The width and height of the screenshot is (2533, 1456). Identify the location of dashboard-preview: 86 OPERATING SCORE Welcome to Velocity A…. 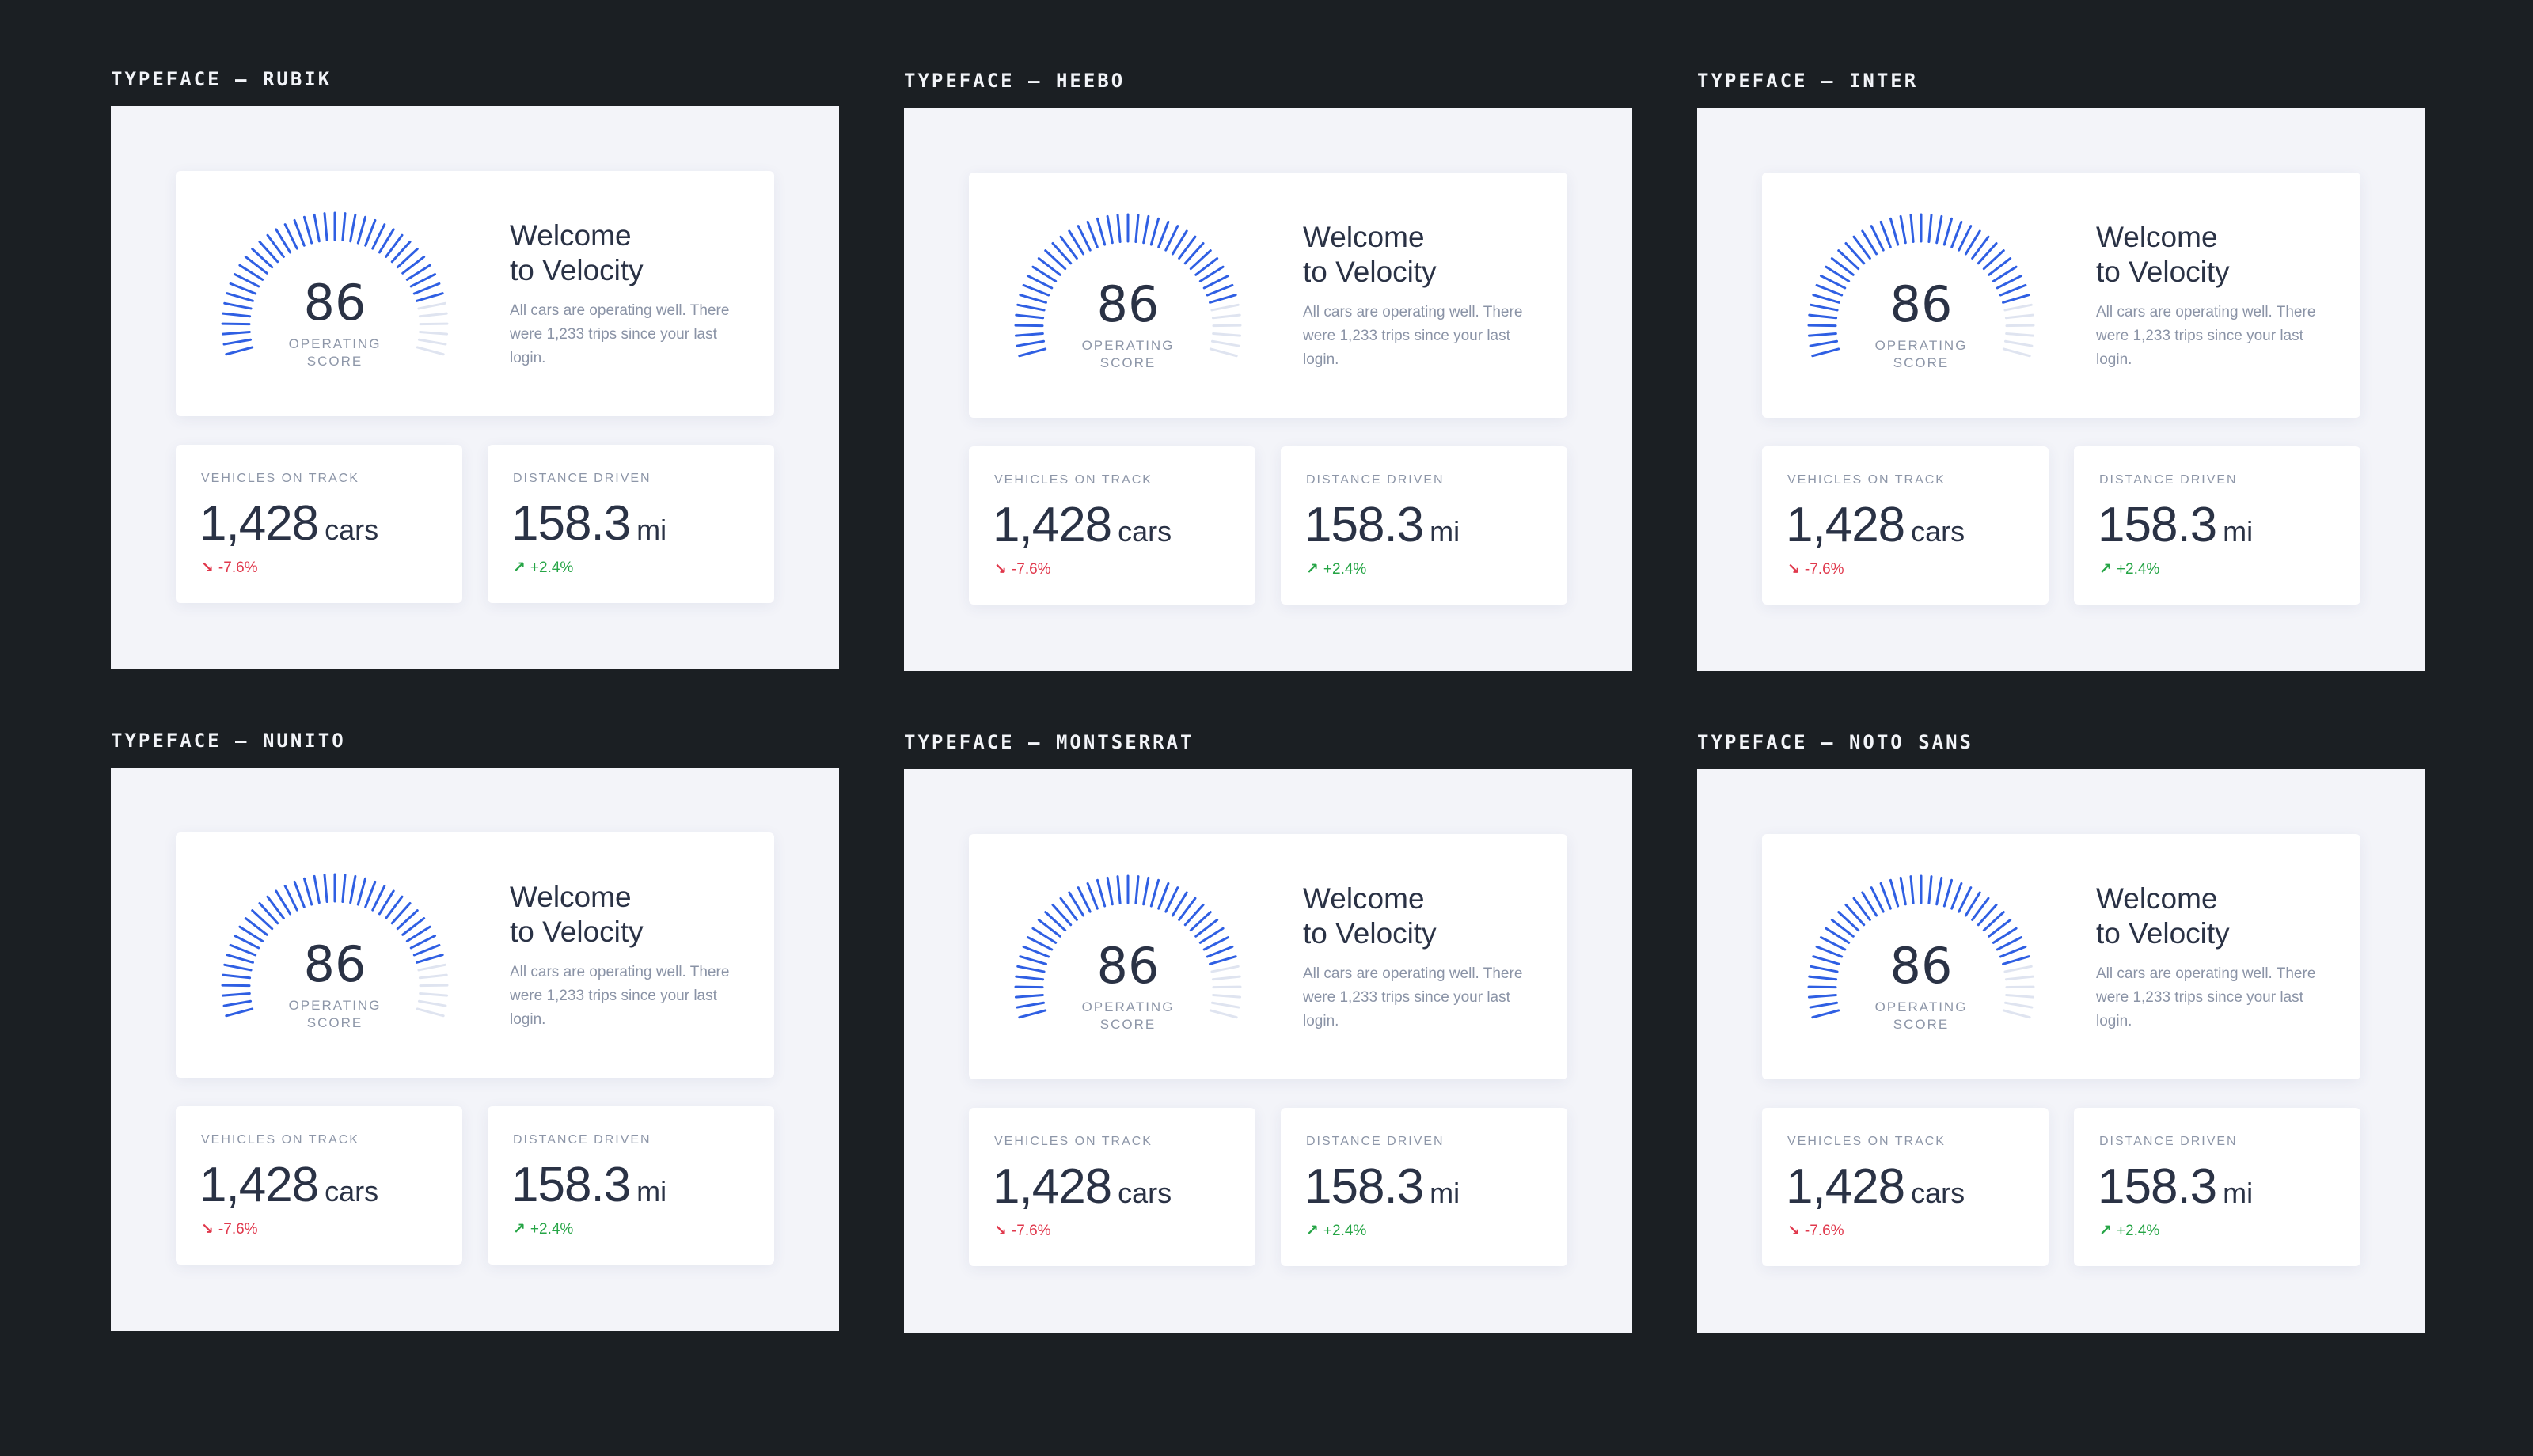
(2061, 1051).